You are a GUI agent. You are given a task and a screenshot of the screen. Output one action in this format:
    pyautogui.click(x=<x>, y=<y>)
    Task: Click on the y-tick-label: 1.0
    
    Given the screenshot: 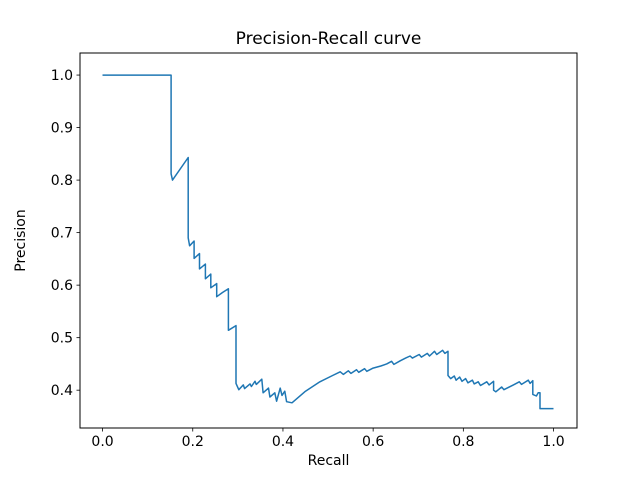 What is the action you would take?
    pyautogui.click(x=62, y=76)
    